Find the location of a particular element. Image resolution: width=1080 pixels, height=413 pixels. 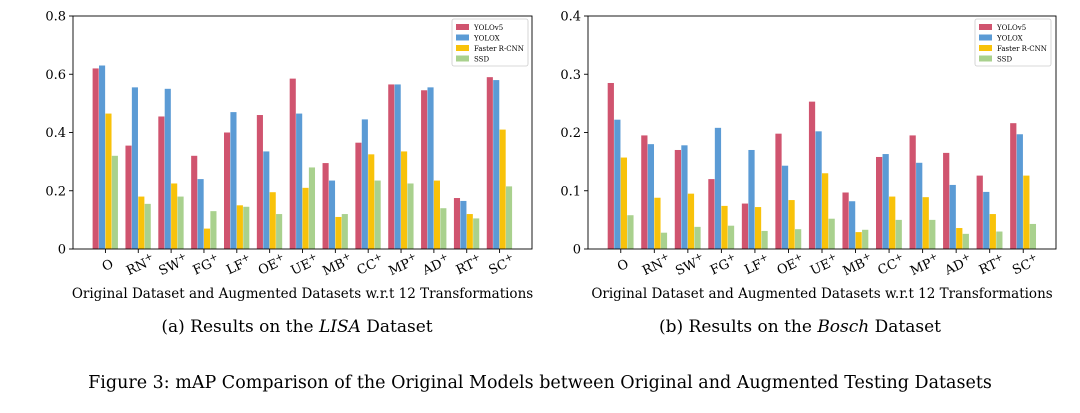

bar-lisa-yolox-mp is located at coordinates (397, 166).